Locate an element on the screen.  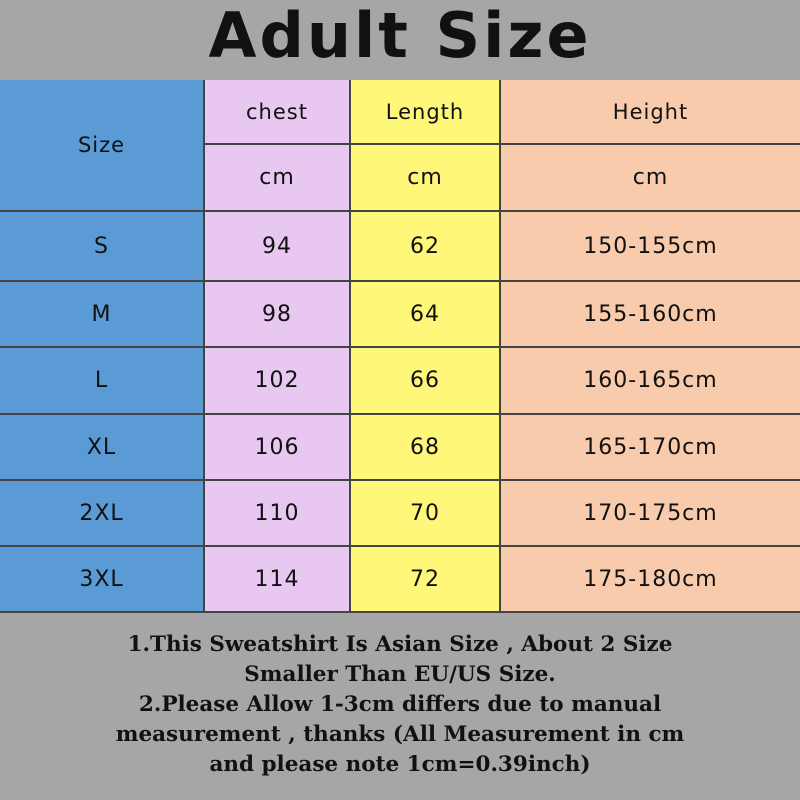
cell-size: XL is located at coordinates (102, 448).